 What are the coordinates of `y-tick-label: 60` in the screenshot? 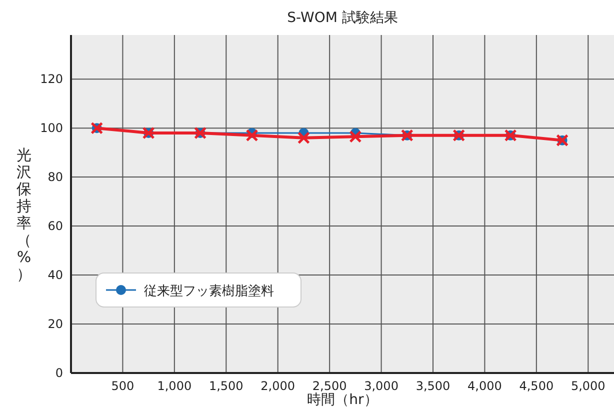 It's located at (55, 226).